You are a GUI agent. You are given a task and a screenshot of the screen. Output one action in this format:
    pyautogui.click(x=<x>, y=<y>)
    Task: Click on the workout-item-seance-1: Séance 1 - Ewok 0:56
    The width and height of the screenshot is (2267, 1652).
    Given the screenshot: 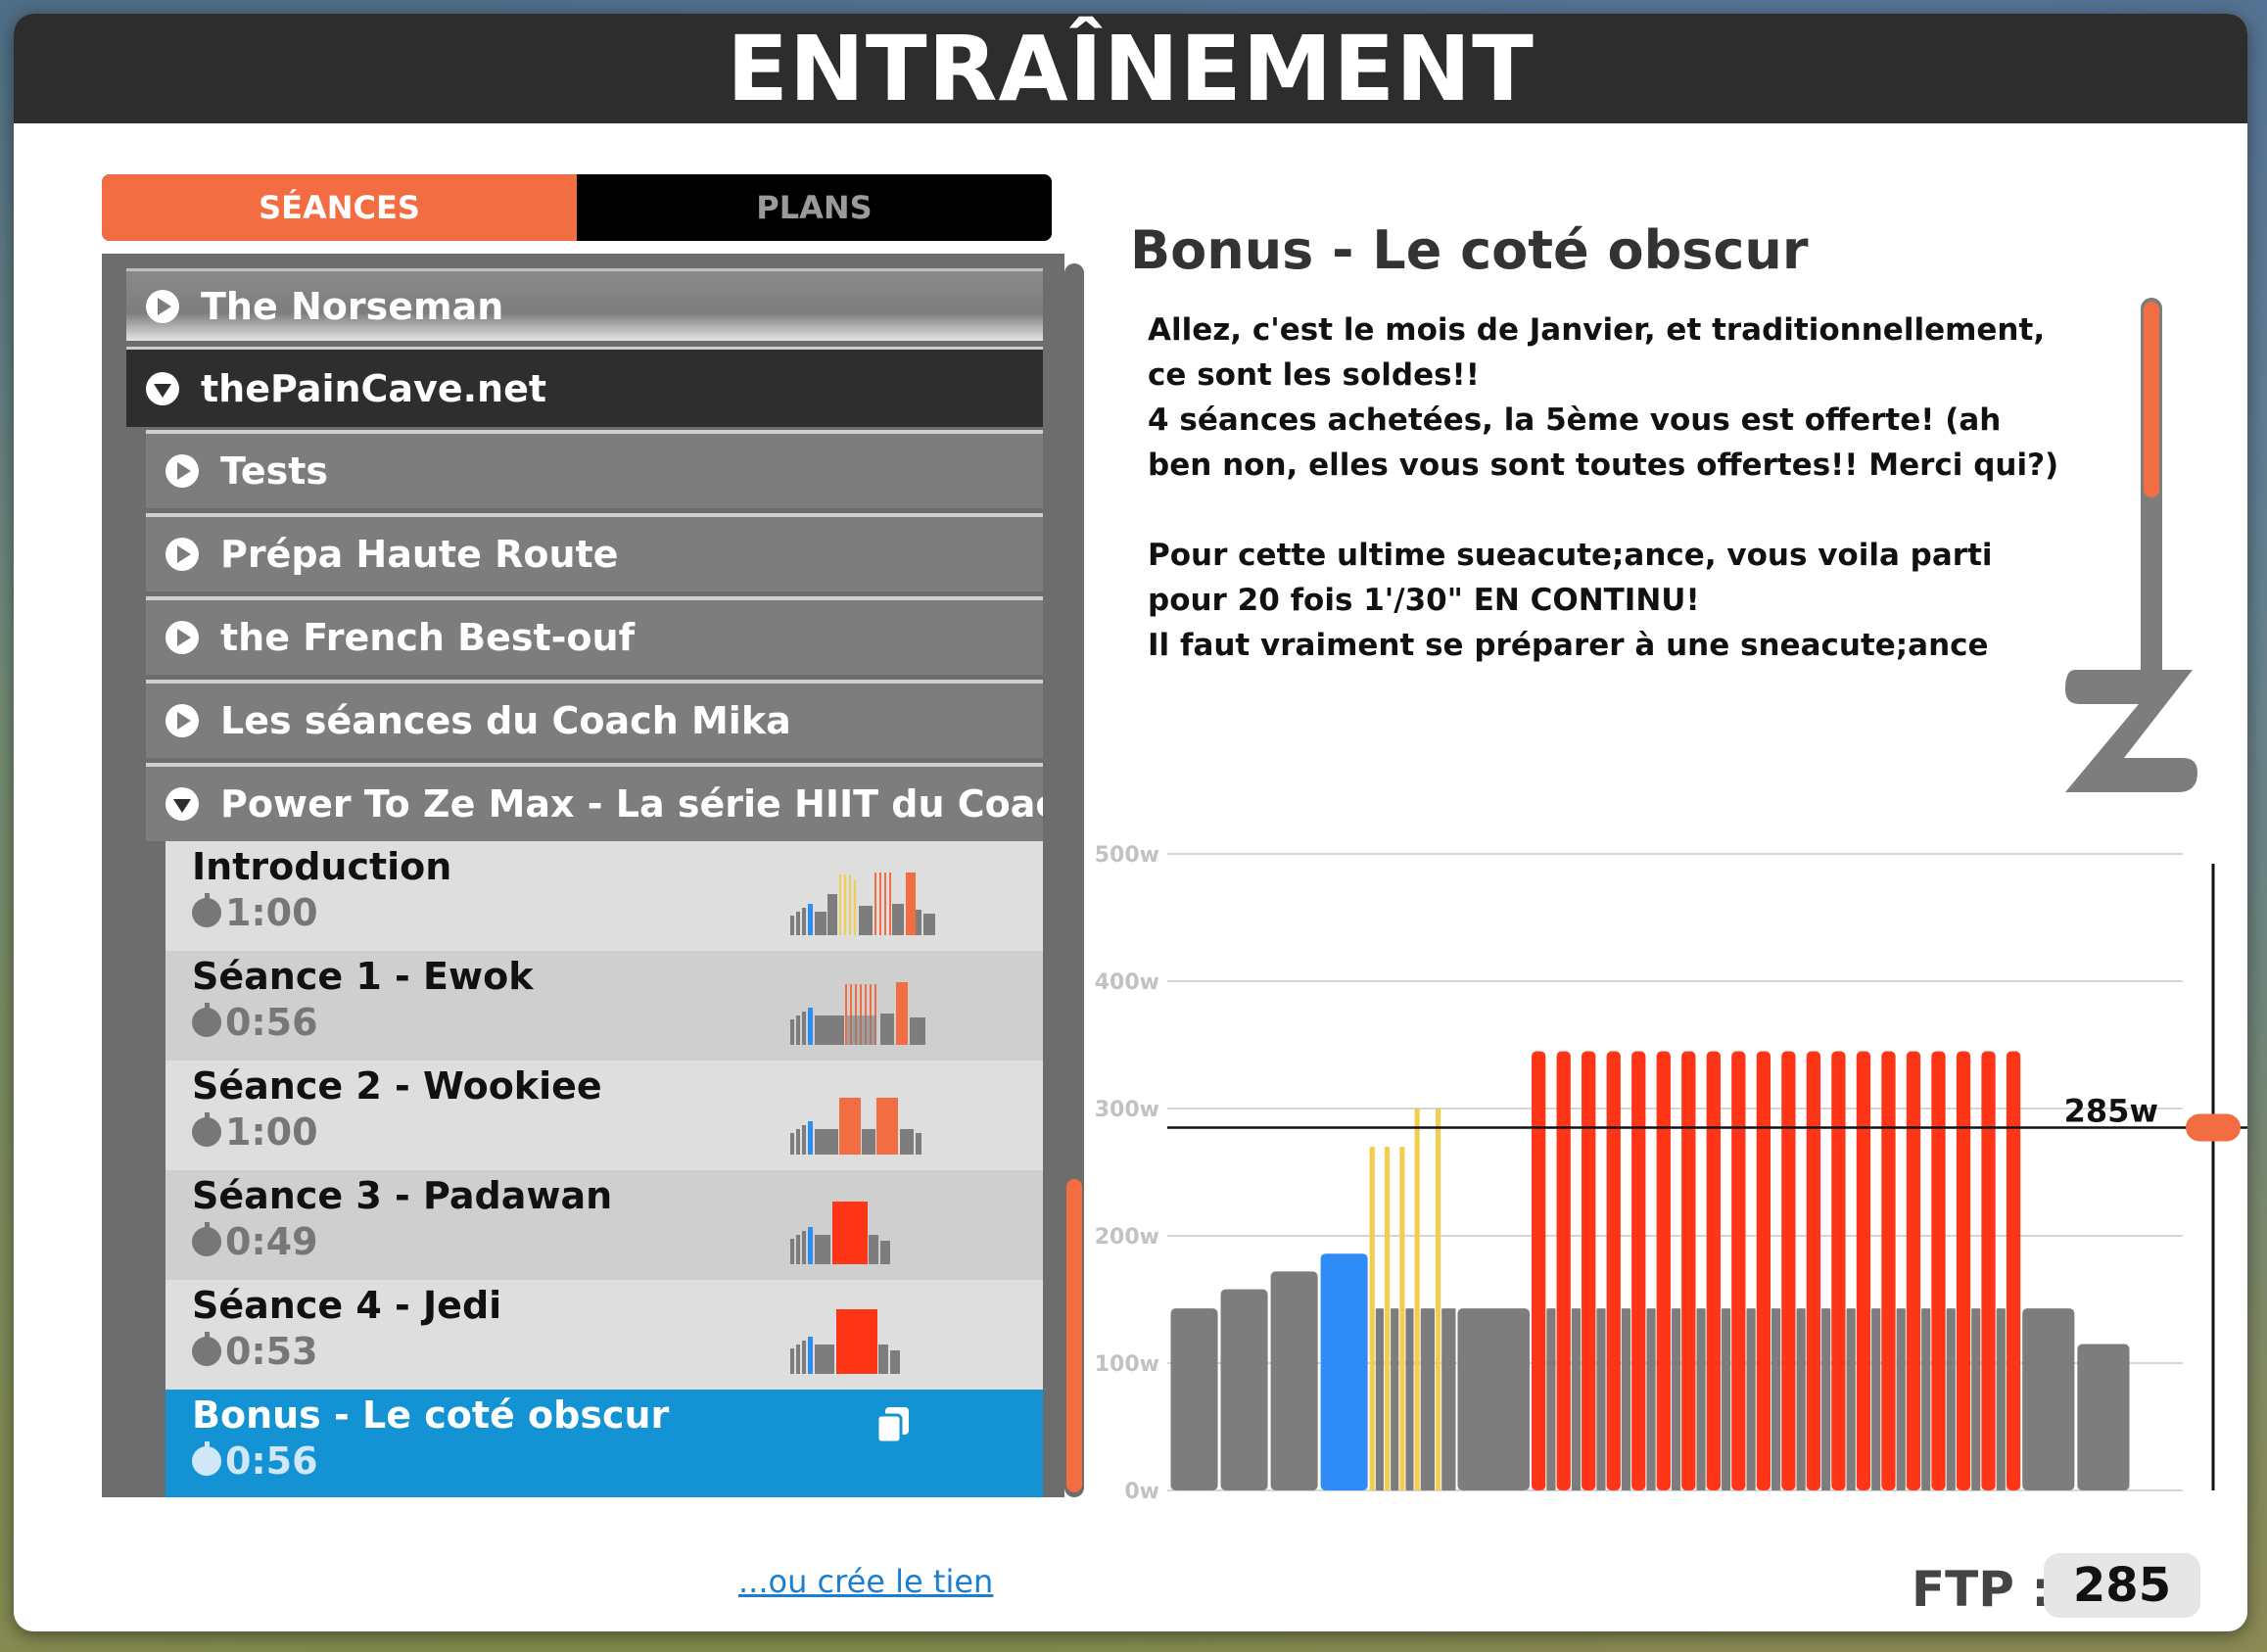 What is the action you would take?
    pyautogui.click(x=604, y=1006)
    